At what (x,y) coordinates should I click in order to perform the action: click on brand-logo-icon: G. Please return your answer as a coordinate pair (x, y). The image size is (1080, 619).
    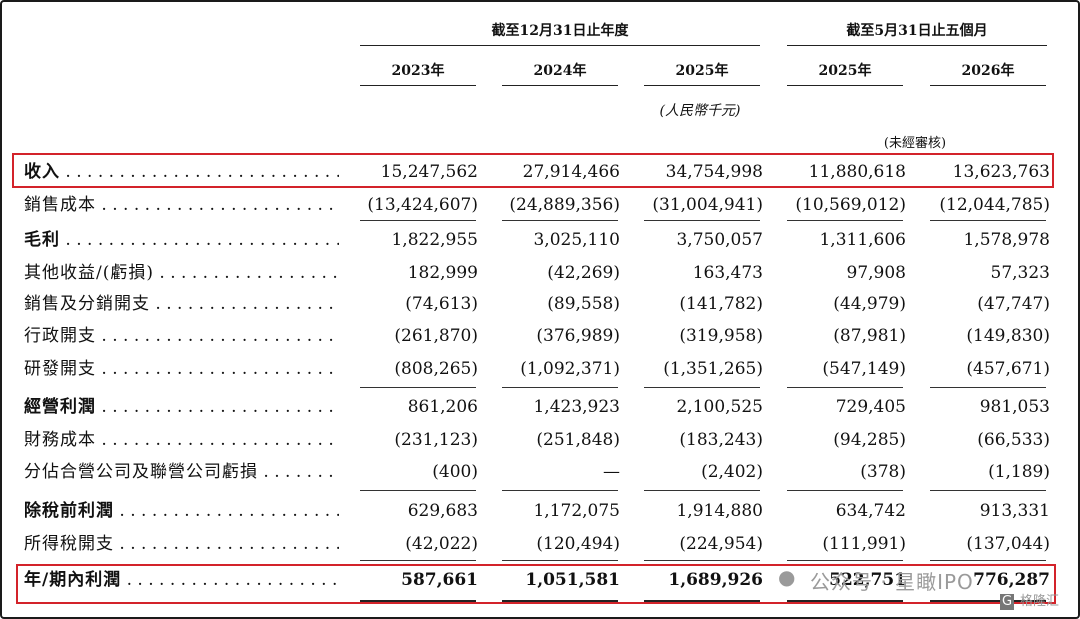
    Looking at the image, I should click on (1007, 602).